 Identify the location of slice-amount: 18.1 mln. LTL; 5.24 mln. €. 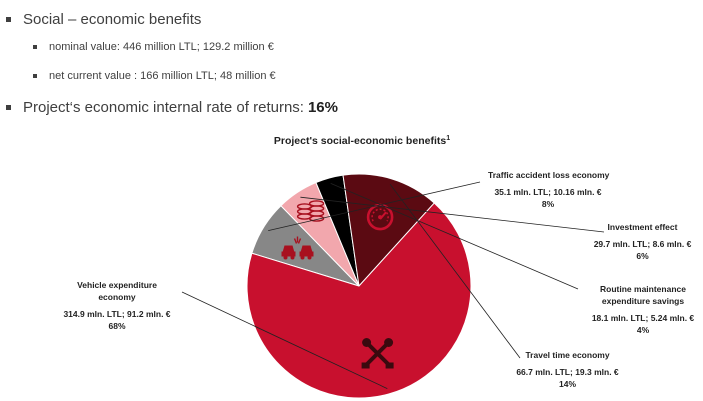
(643, 318).